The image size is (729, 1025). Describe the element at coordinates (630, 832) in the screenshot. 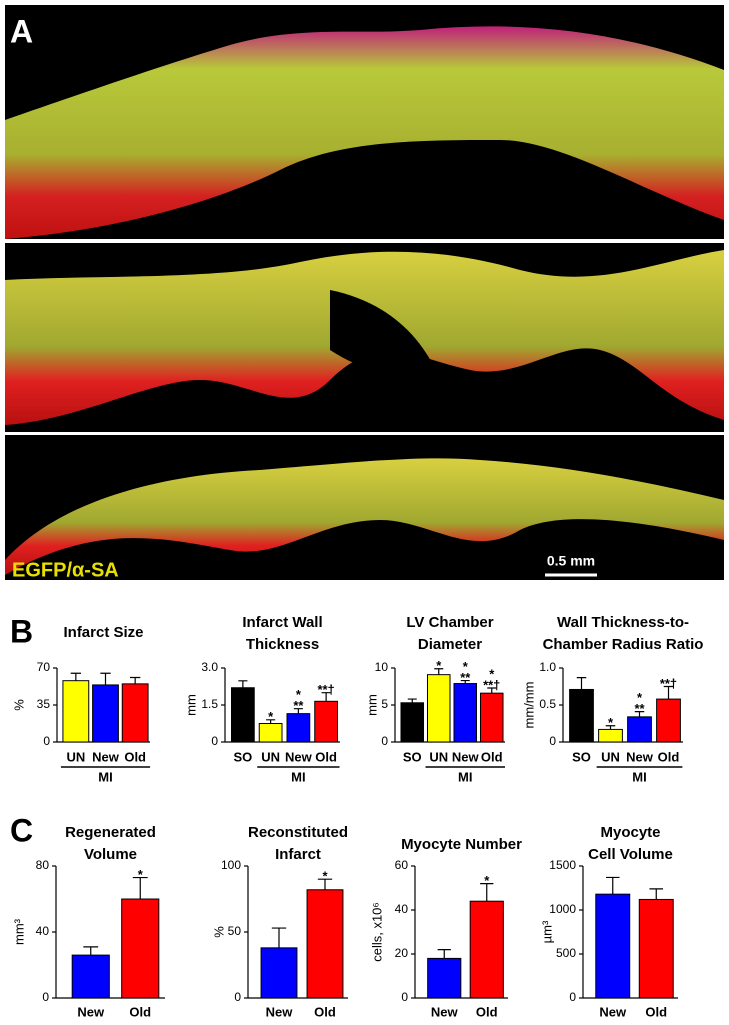

I see `chart-title: Myocyte` at that location.